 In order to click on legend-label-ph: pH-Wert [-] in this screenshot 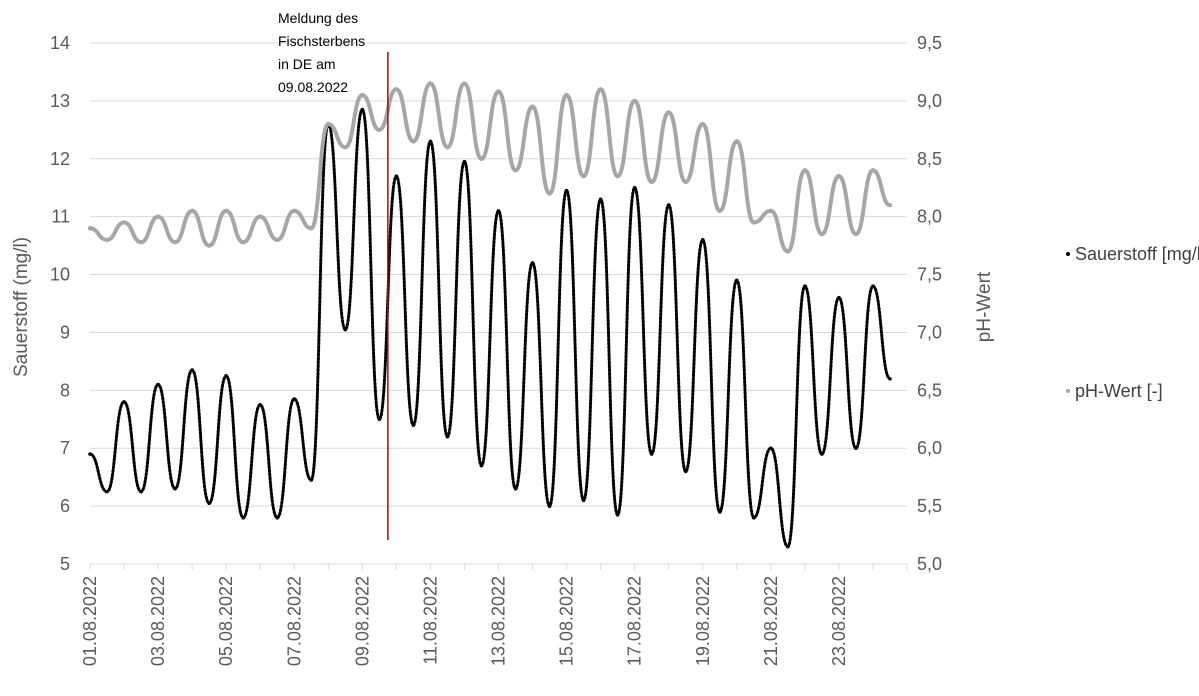, I will do `click(1119, 391)`.